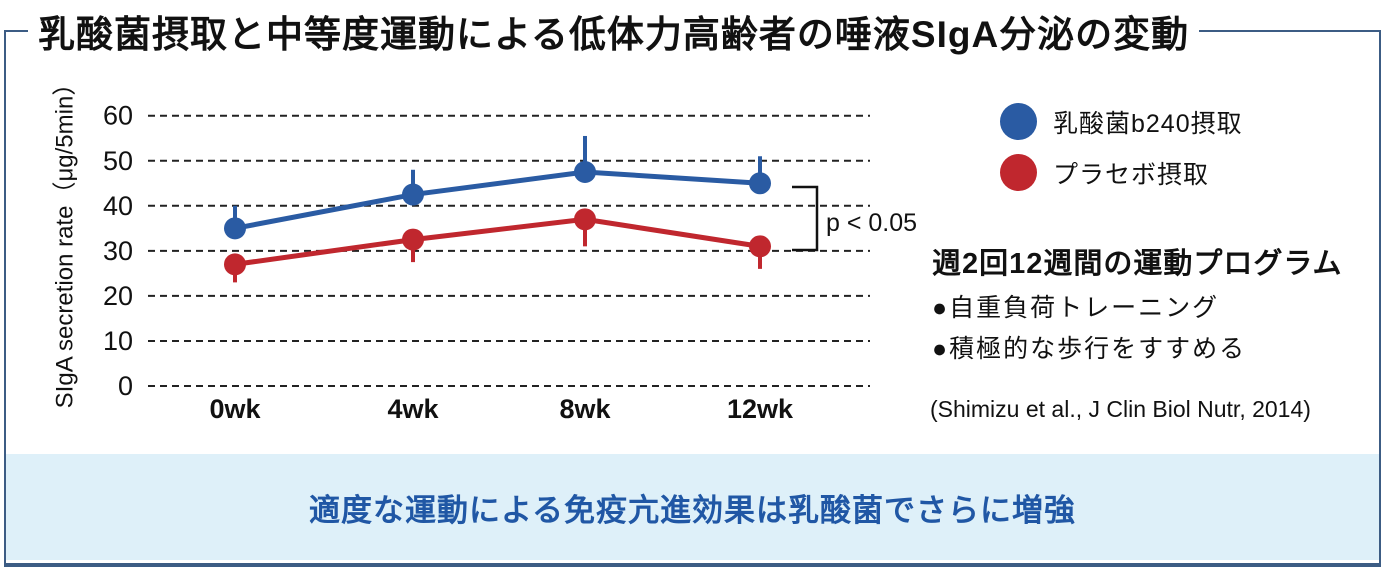 Image resolution: width=1385 pixels, height=571 pixels. Describe the element at coordinates (1089, 349) in the screenshot. I see `bullet-active-walking: ●積極的な歩行をすすめる` at that location.